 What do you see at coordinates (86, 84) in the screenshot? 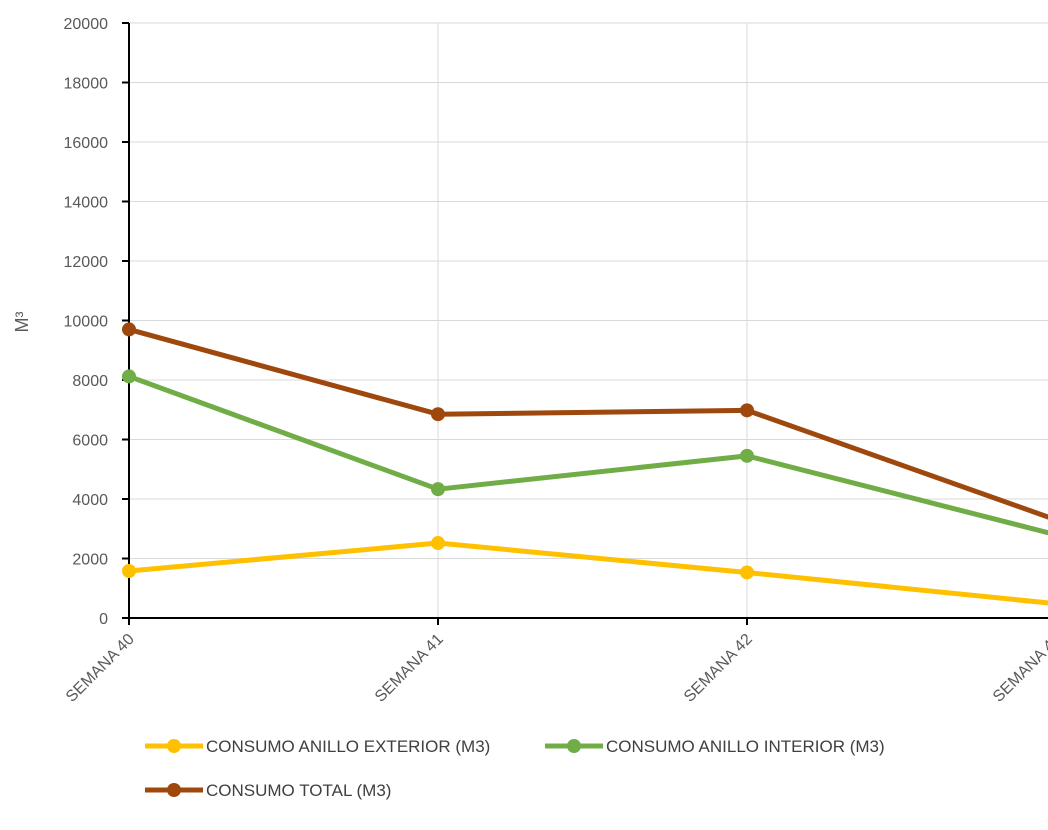
I see `y-tick-label: 18000` at bounding box center [86, 84].